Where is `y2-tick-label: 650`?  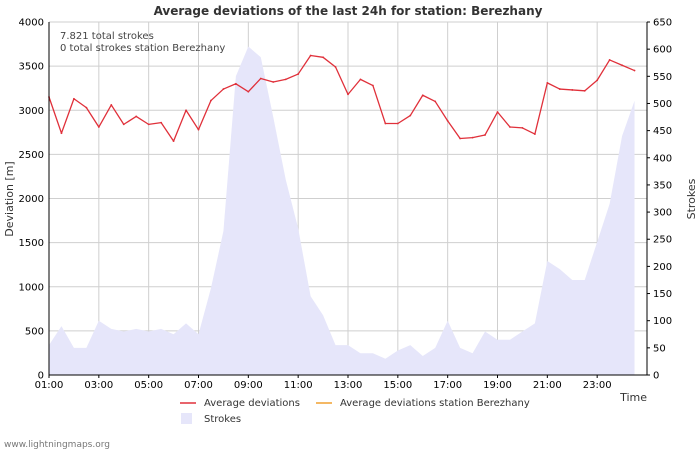
y2-tick-label: 650 is located at coordinates (662, 23).